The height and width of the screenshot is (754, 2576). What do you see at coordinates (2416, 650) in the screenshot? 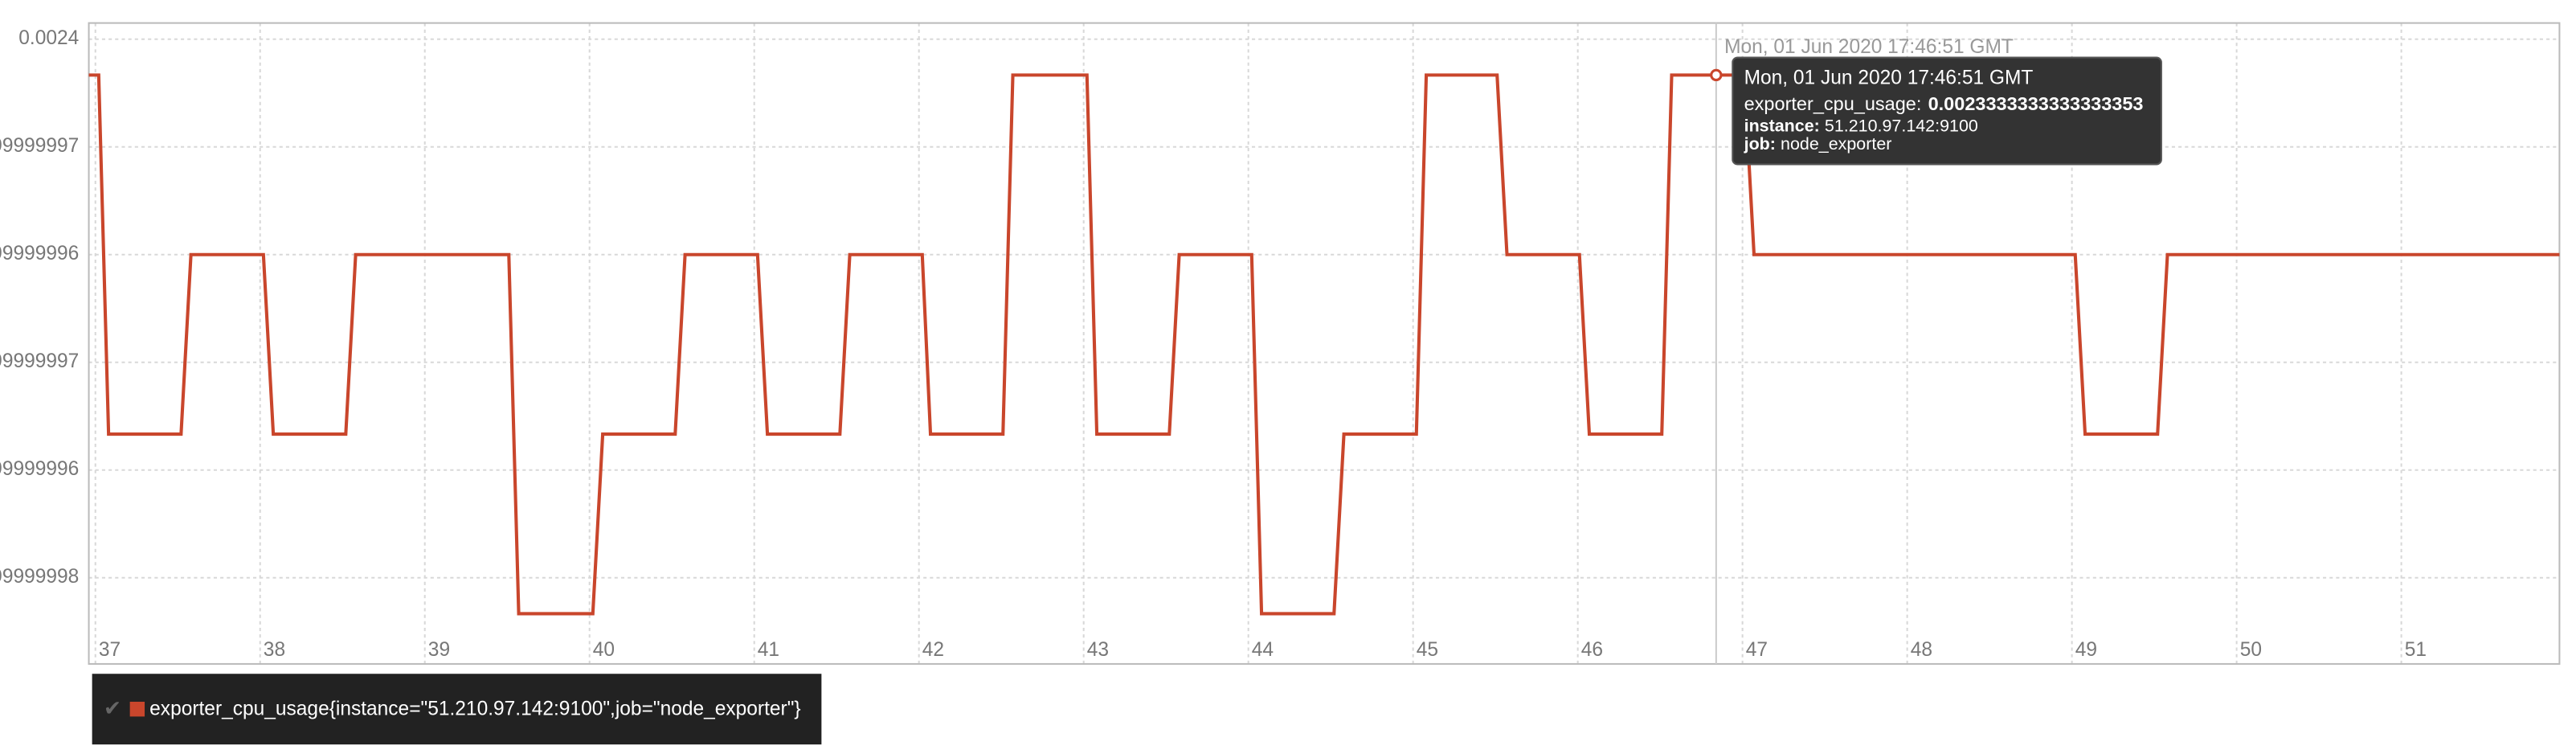
I see `x-tick-label: 51` at bounding box center [2416, 650].